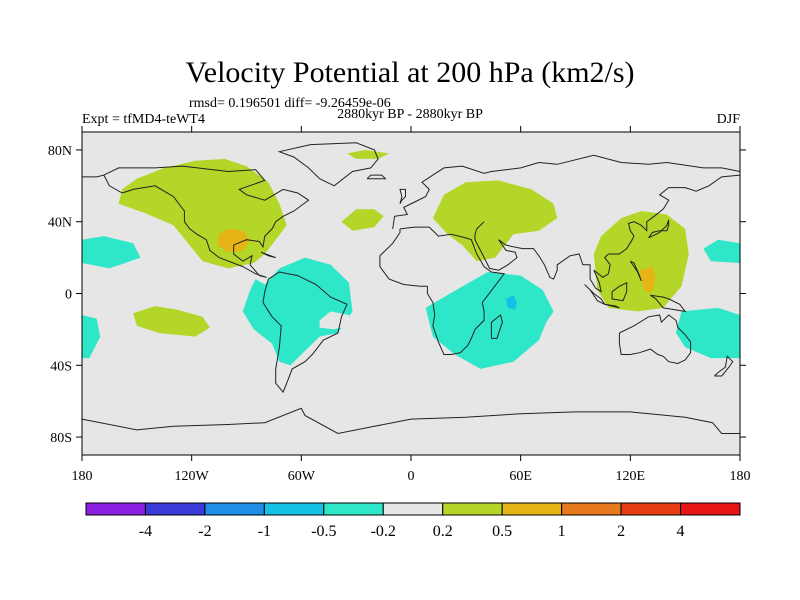  I want to click on stats-label: rmsd= 0.196501 diff= -9.26459e-06, so click(290, 103).